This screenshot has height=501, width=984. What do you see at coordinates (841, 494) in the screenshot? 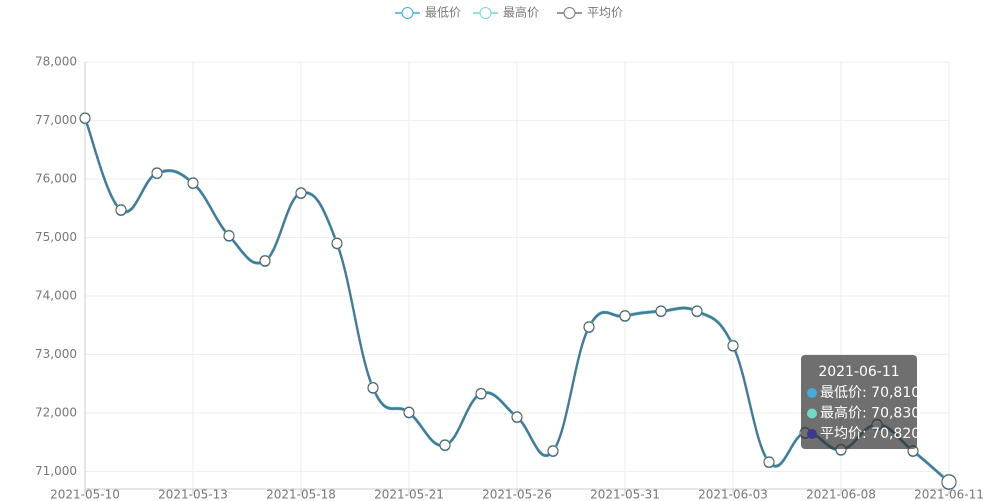
I see `x-tick-label: 2021-06-08` at bounding box center [841, 494].